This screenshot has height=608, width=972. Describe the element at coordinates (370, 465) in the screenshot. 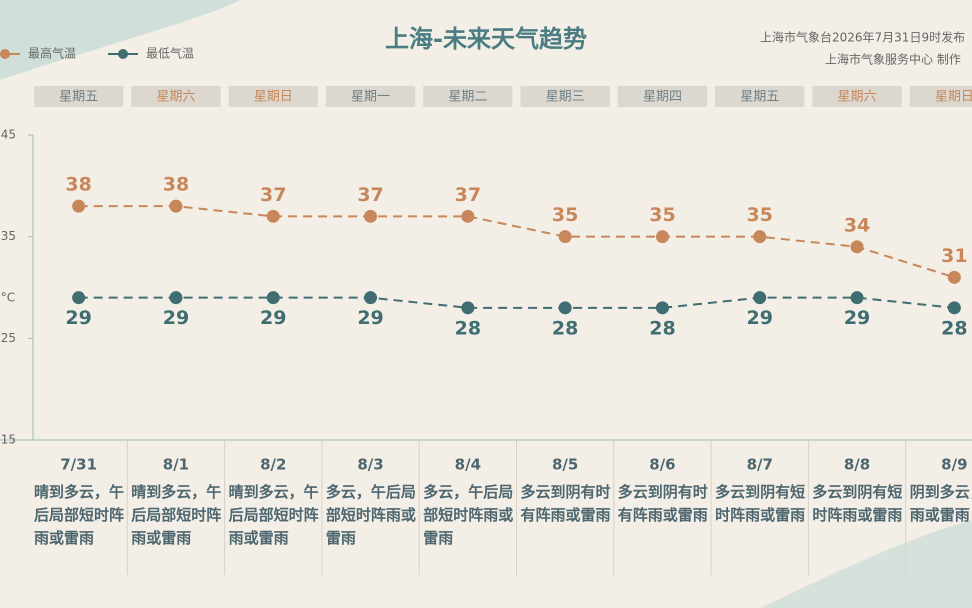

I see `x-tick-label: 8/3` at that location.